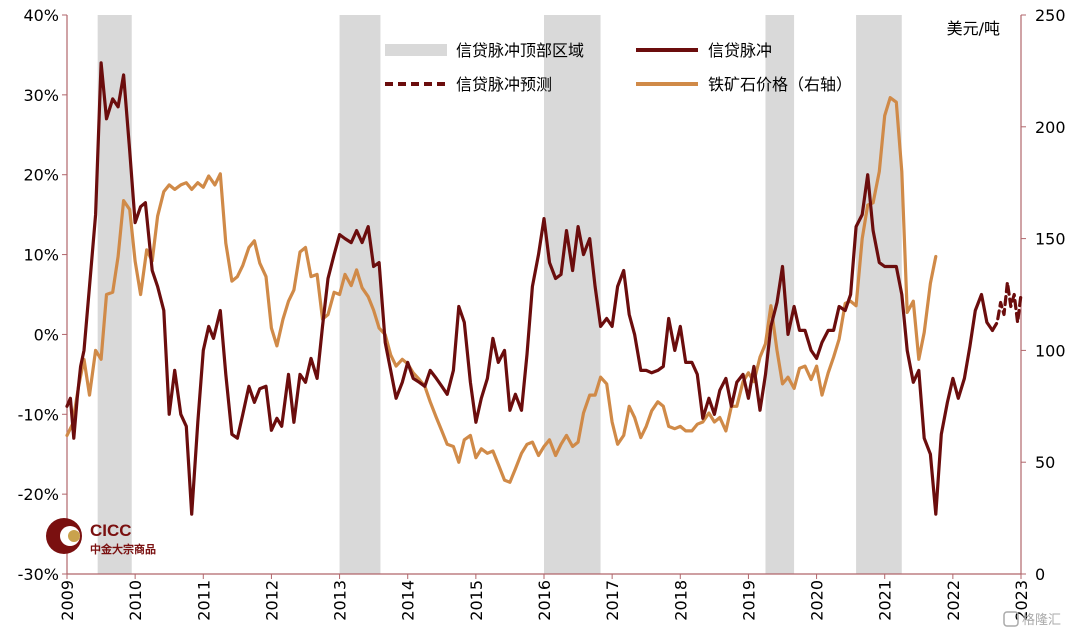 The width and height of the screenshot is (1080, 634). What do you see at coordinates (46, 334) in the screenshot?
I see `left-tick-label: 0%` at bounding box center [46, 334].